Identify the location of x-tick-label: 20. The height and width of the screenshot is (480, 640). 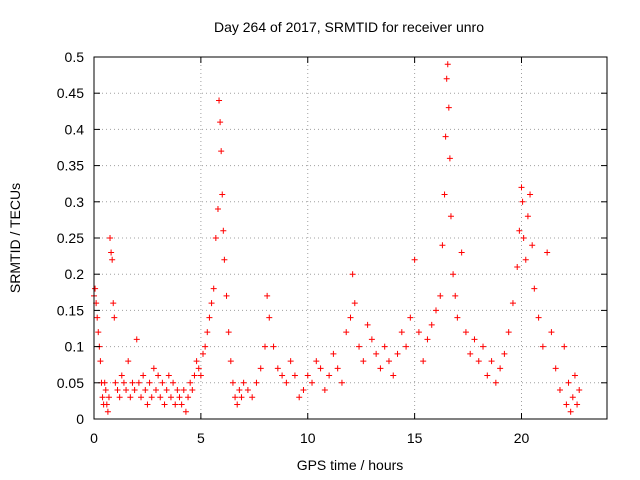
(522, 438).